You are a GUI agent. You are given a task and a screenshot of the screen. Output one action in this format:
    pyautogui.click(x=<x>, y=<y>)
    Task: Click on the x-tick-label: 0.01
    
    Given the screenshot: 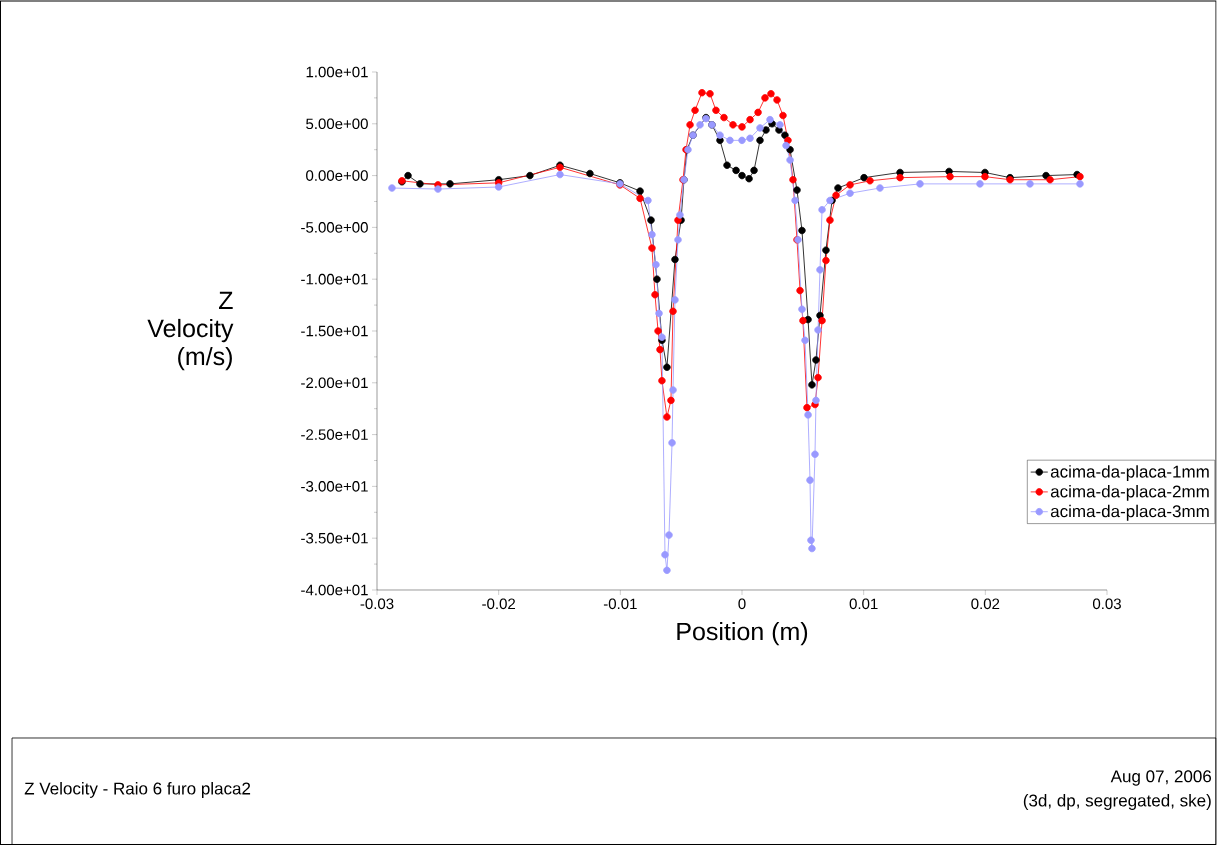 What is the action you would take?
    pyautogui.click(x=863, y=604)
    